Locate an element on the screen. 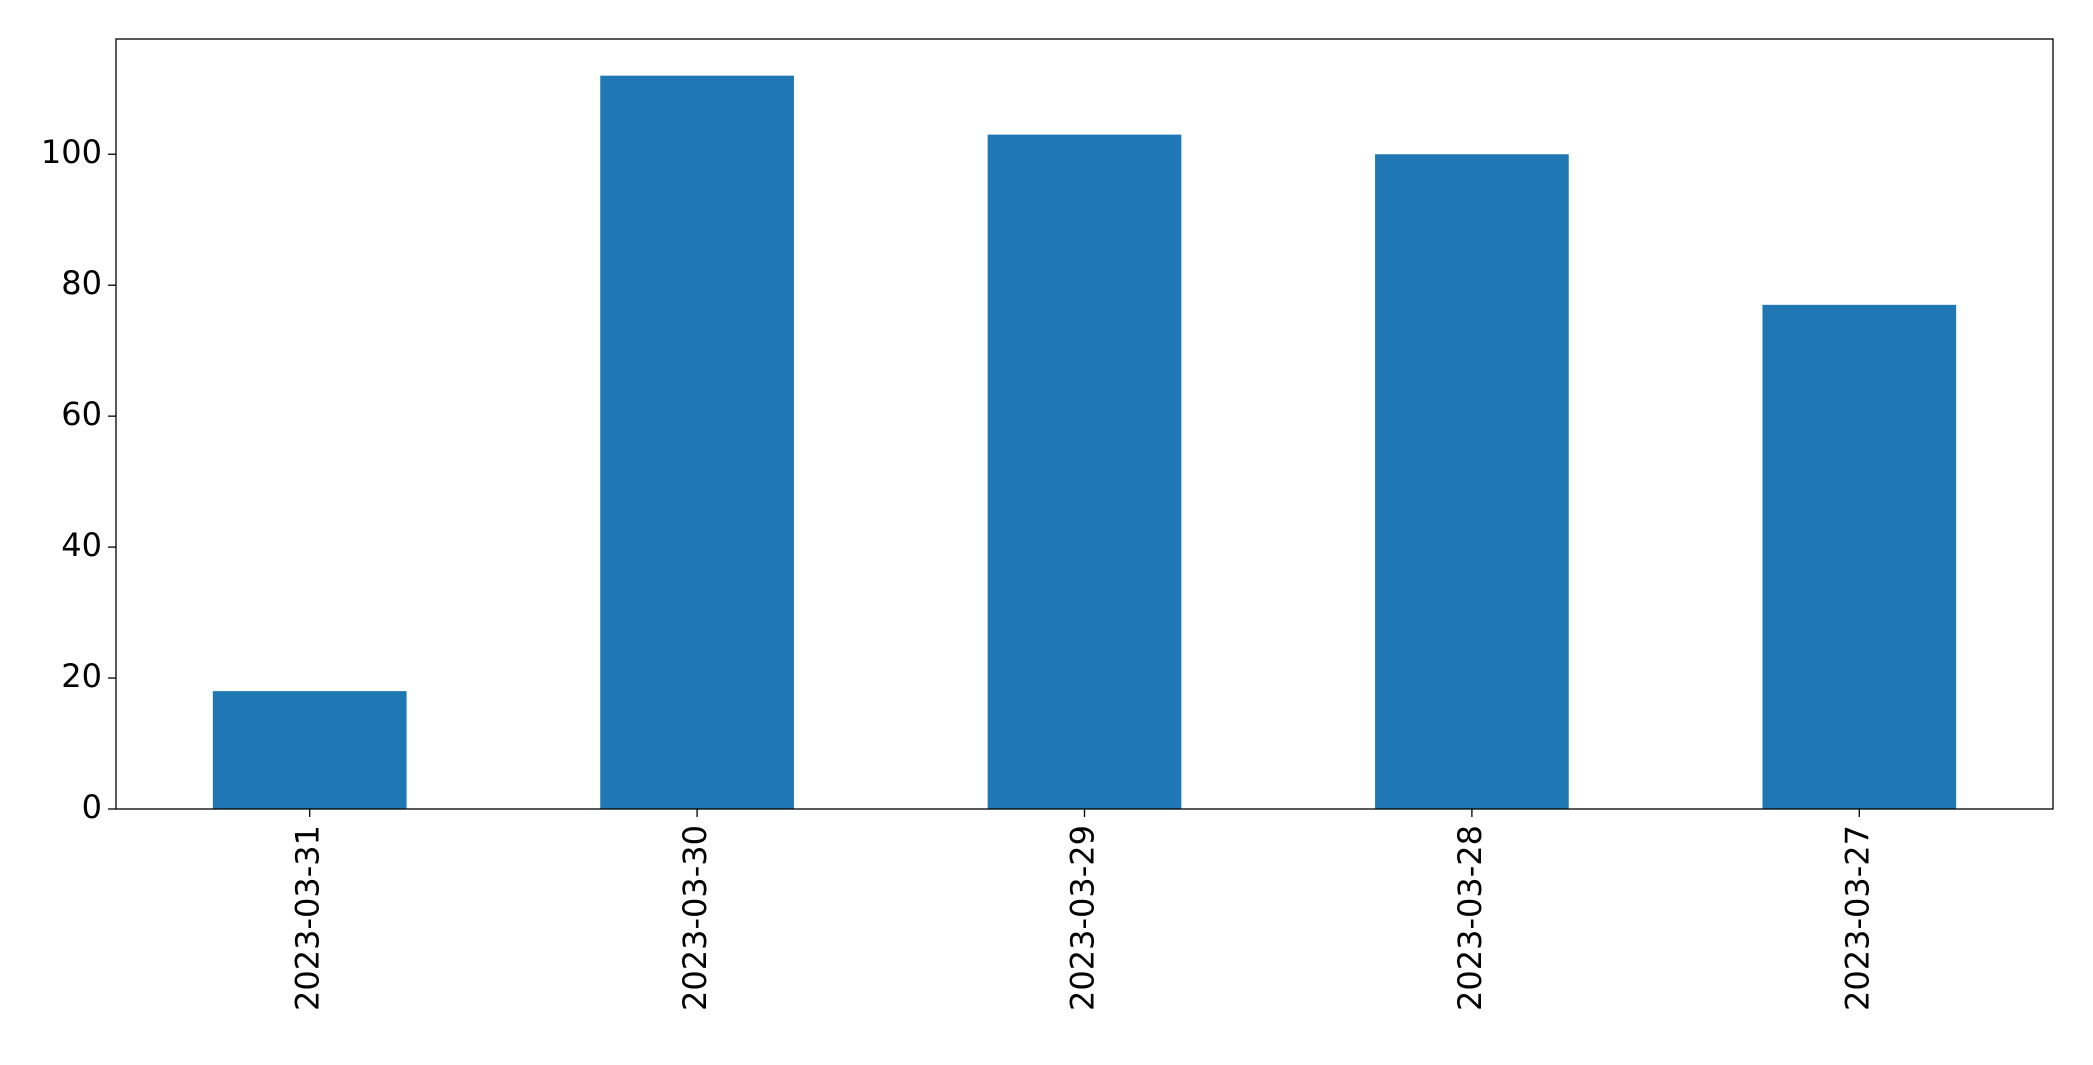  y-tick-label: 100 is located at coordinates (71, 152).